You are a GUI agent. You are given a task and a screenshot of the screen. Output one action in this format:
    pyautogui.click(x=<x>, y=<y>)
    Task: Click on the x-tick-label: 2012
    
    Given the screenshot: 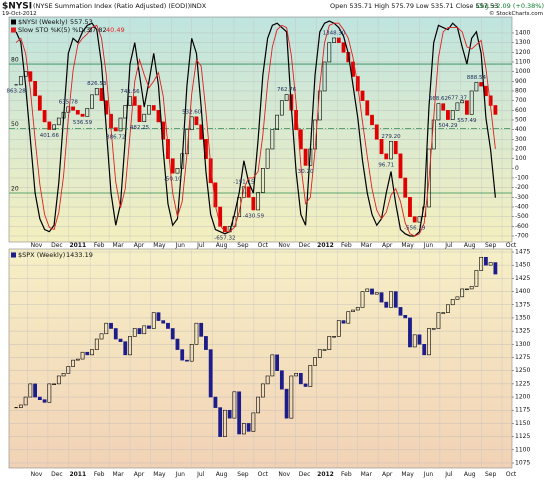 What is the action you would take?
    pyautogui.click(x=325, y=474)
    